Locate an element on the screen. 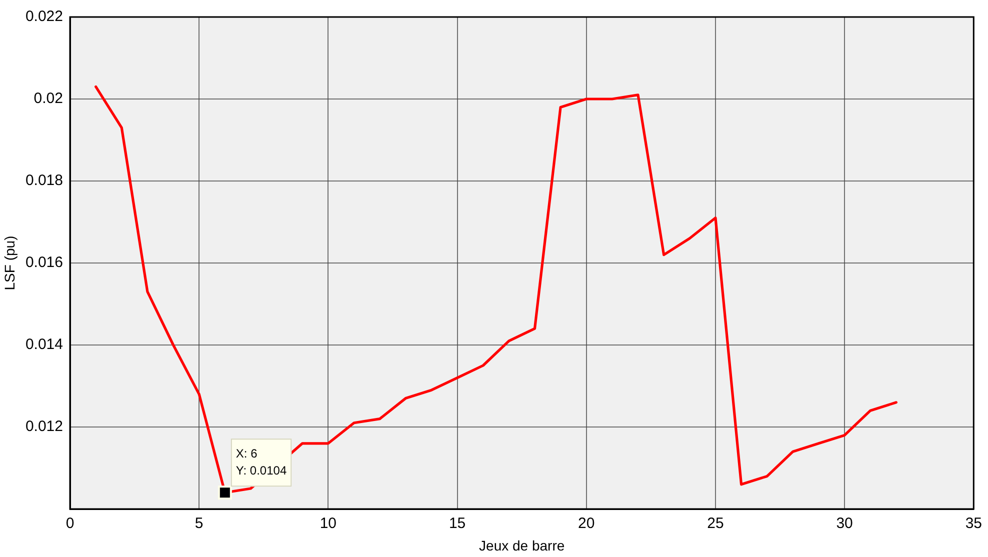 The height and width of the screenshot is (557, 988). y-tick-label: 0.016 is located at coordinates (44, 263).